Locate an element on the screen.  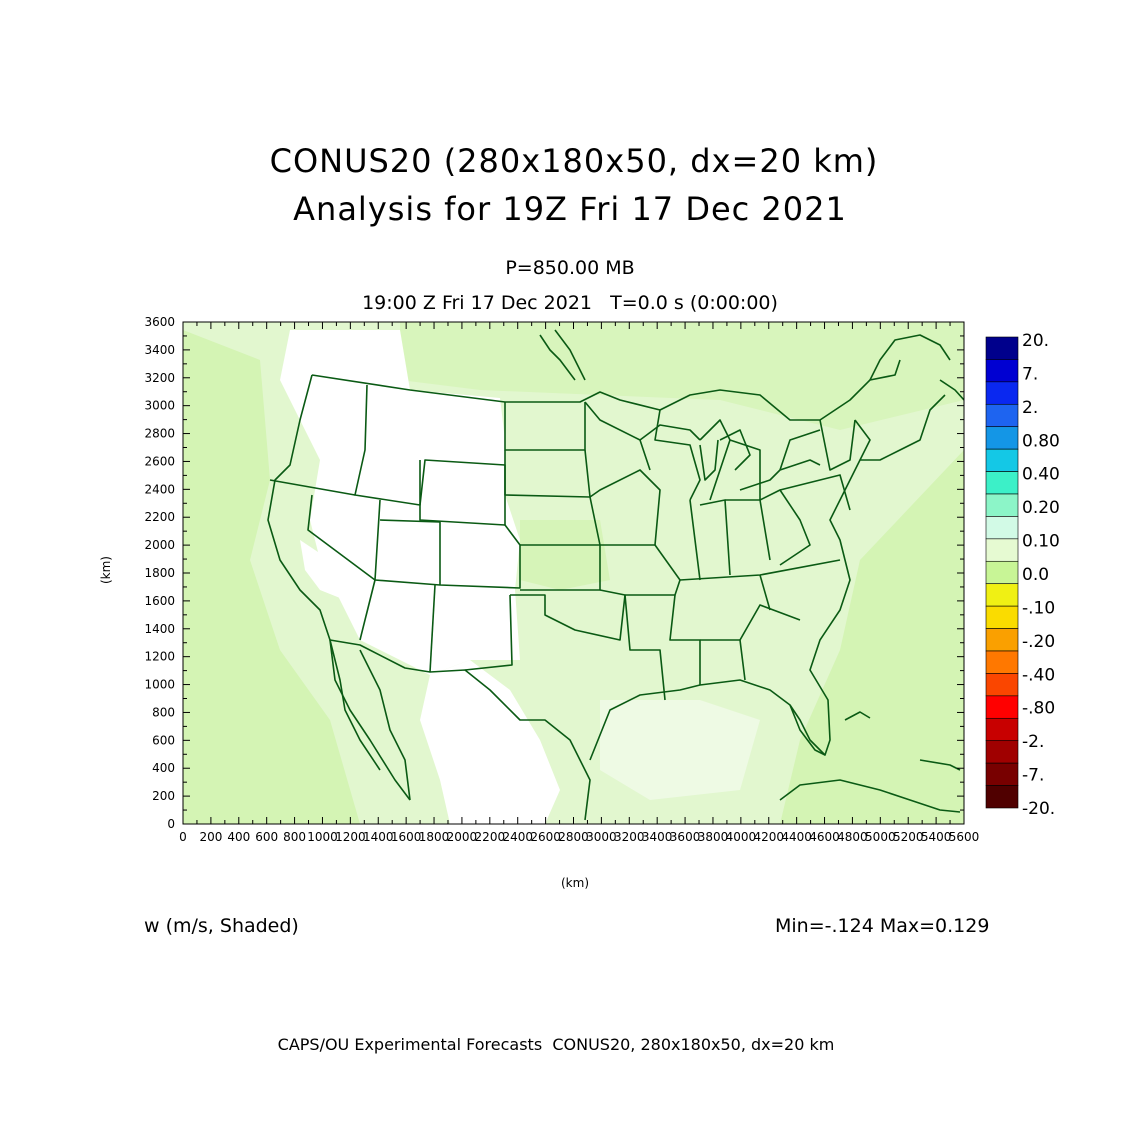
x-tick-label: 3600 is located at coordinates (685, 837).